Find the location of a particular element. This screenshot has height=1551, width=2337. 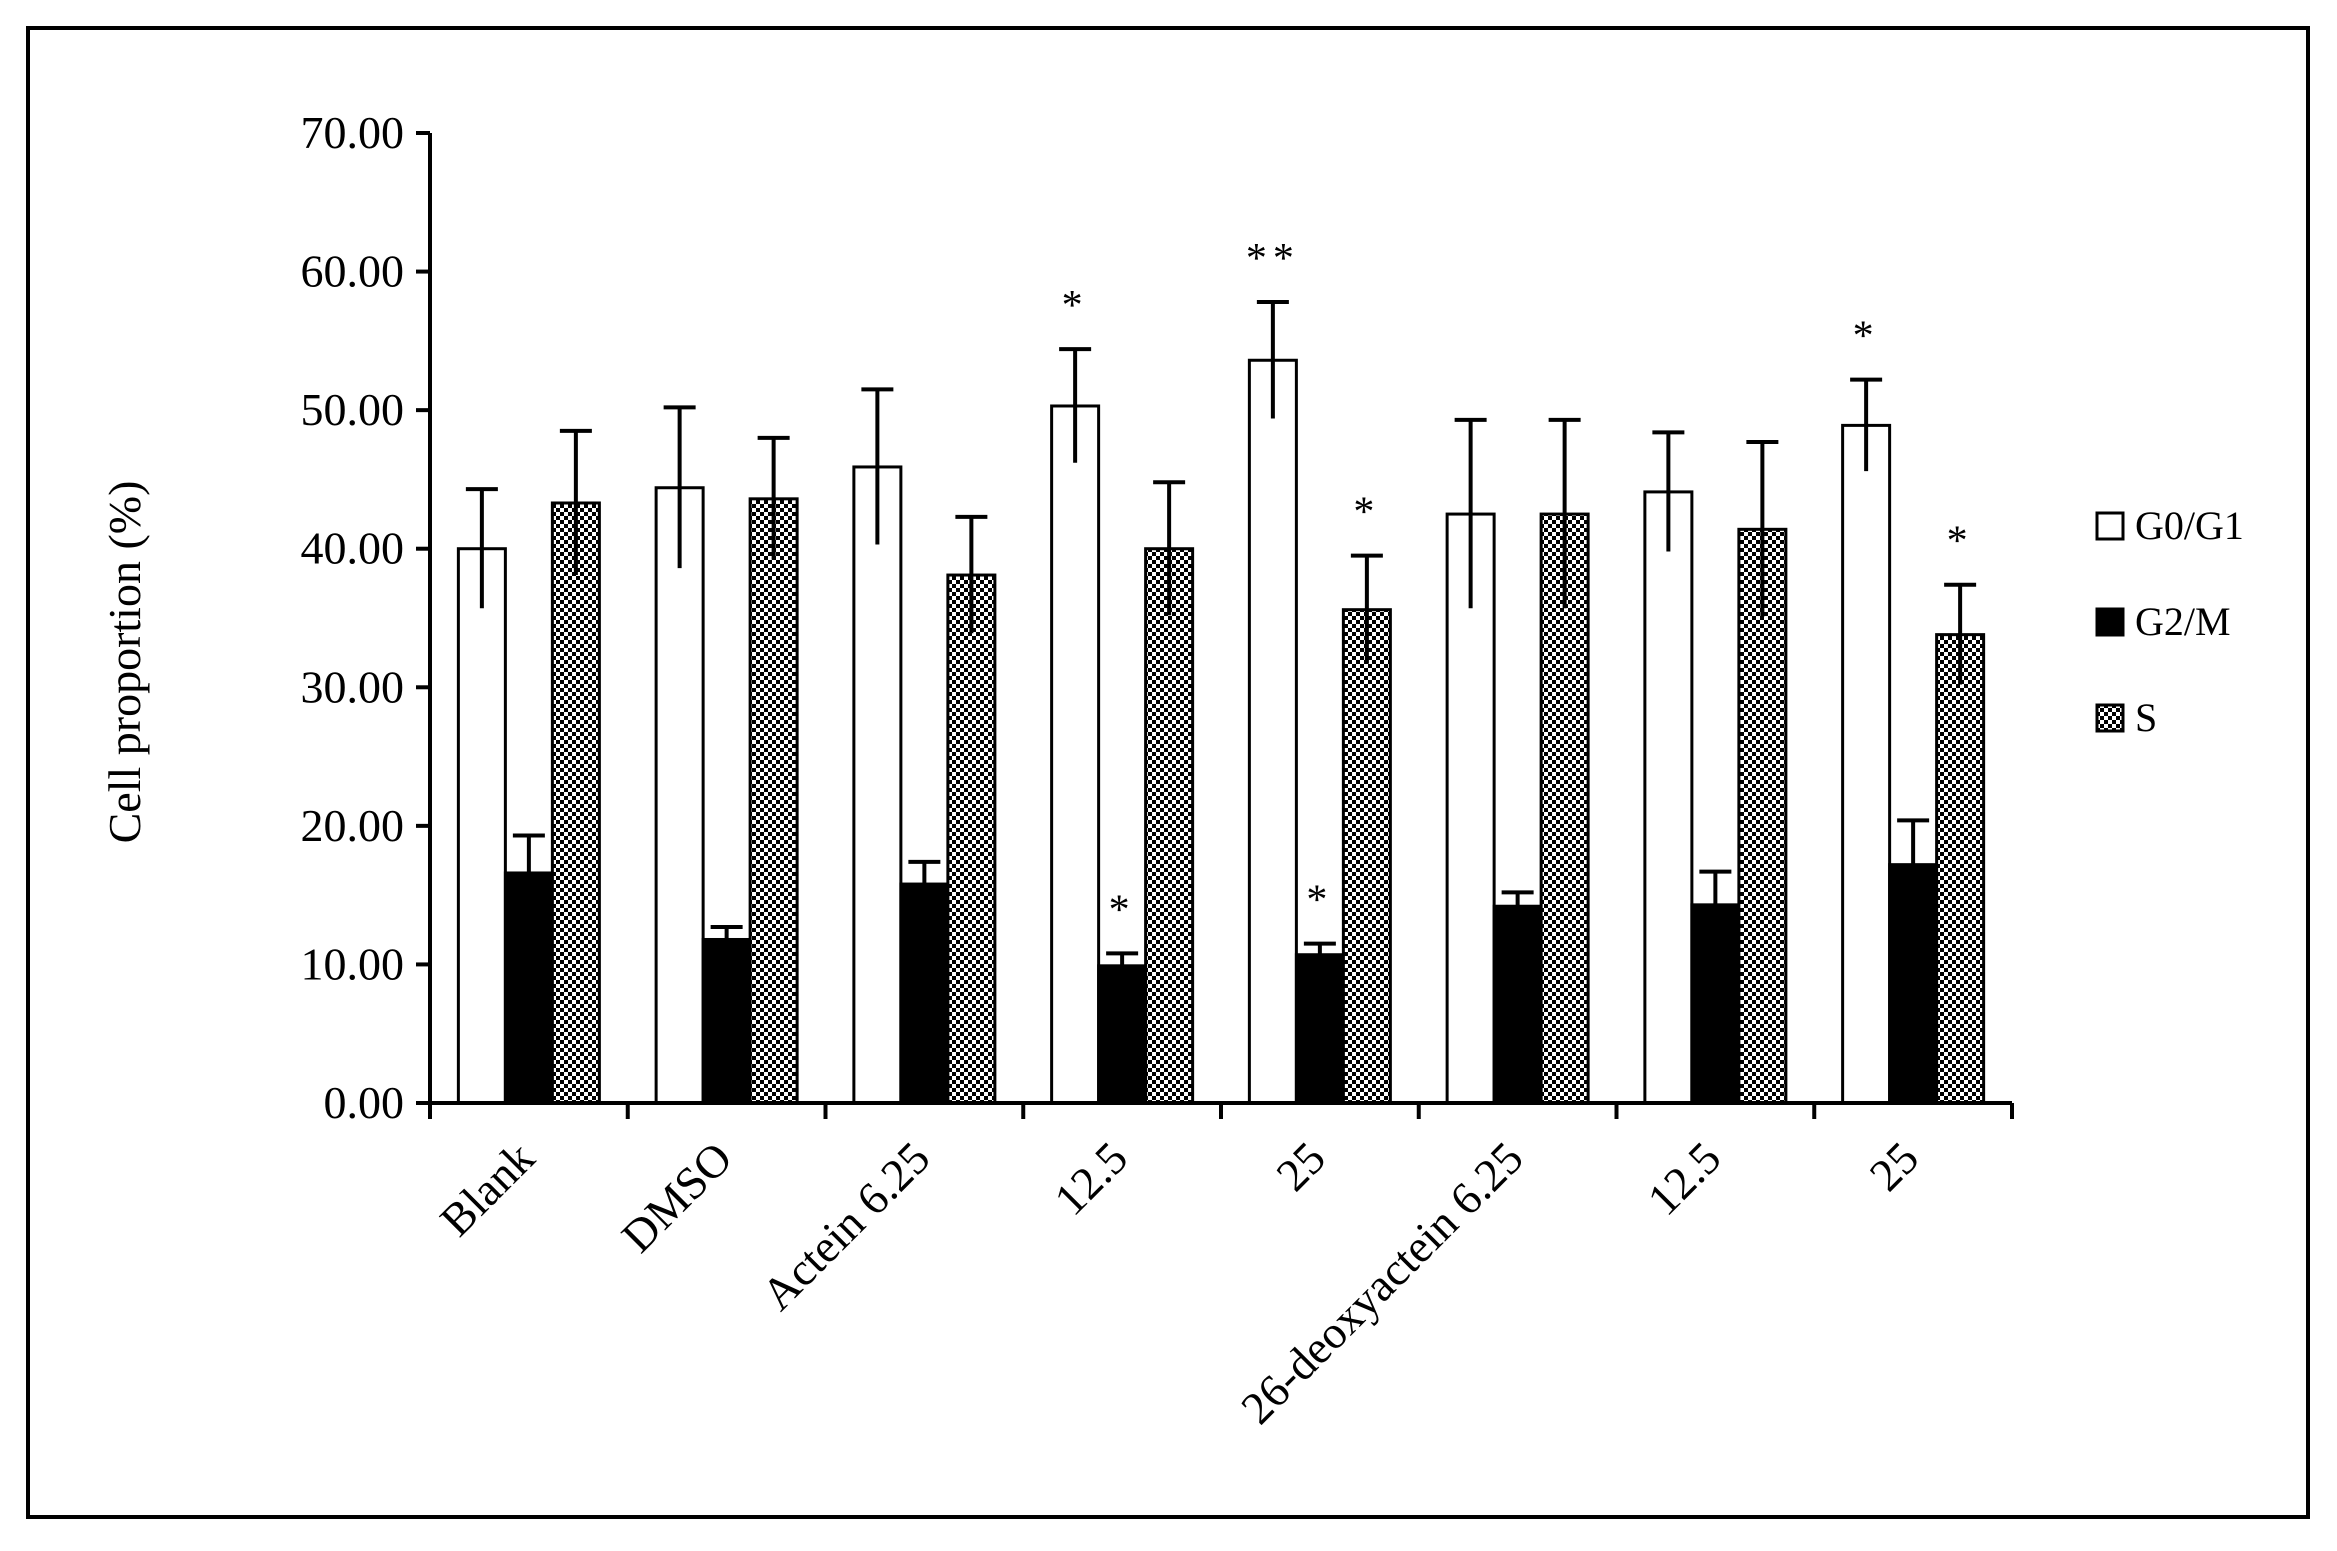

y-tick-label: 30.00 is located at coordinates (353, 686).